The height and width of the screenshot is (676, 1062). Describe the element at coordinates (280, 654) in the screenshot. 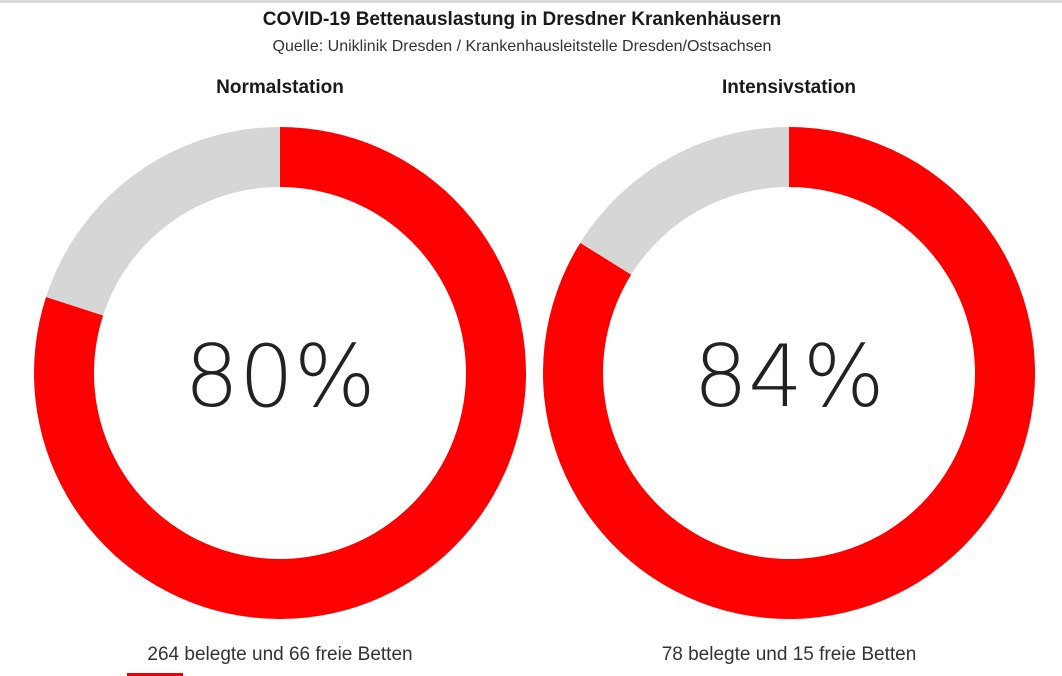

I see `caption-normal: 264 belegte und 66 freie Betten` at that location.